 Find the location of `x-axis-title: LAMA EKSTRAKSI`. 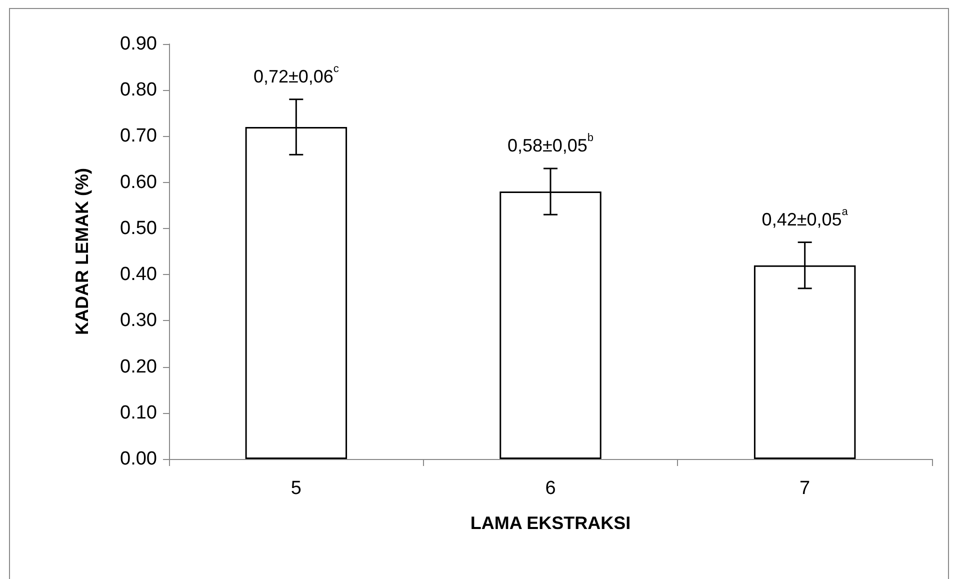

x-axis-title: LAMA EKSTRAKSI is located at coordinates (550, 523).